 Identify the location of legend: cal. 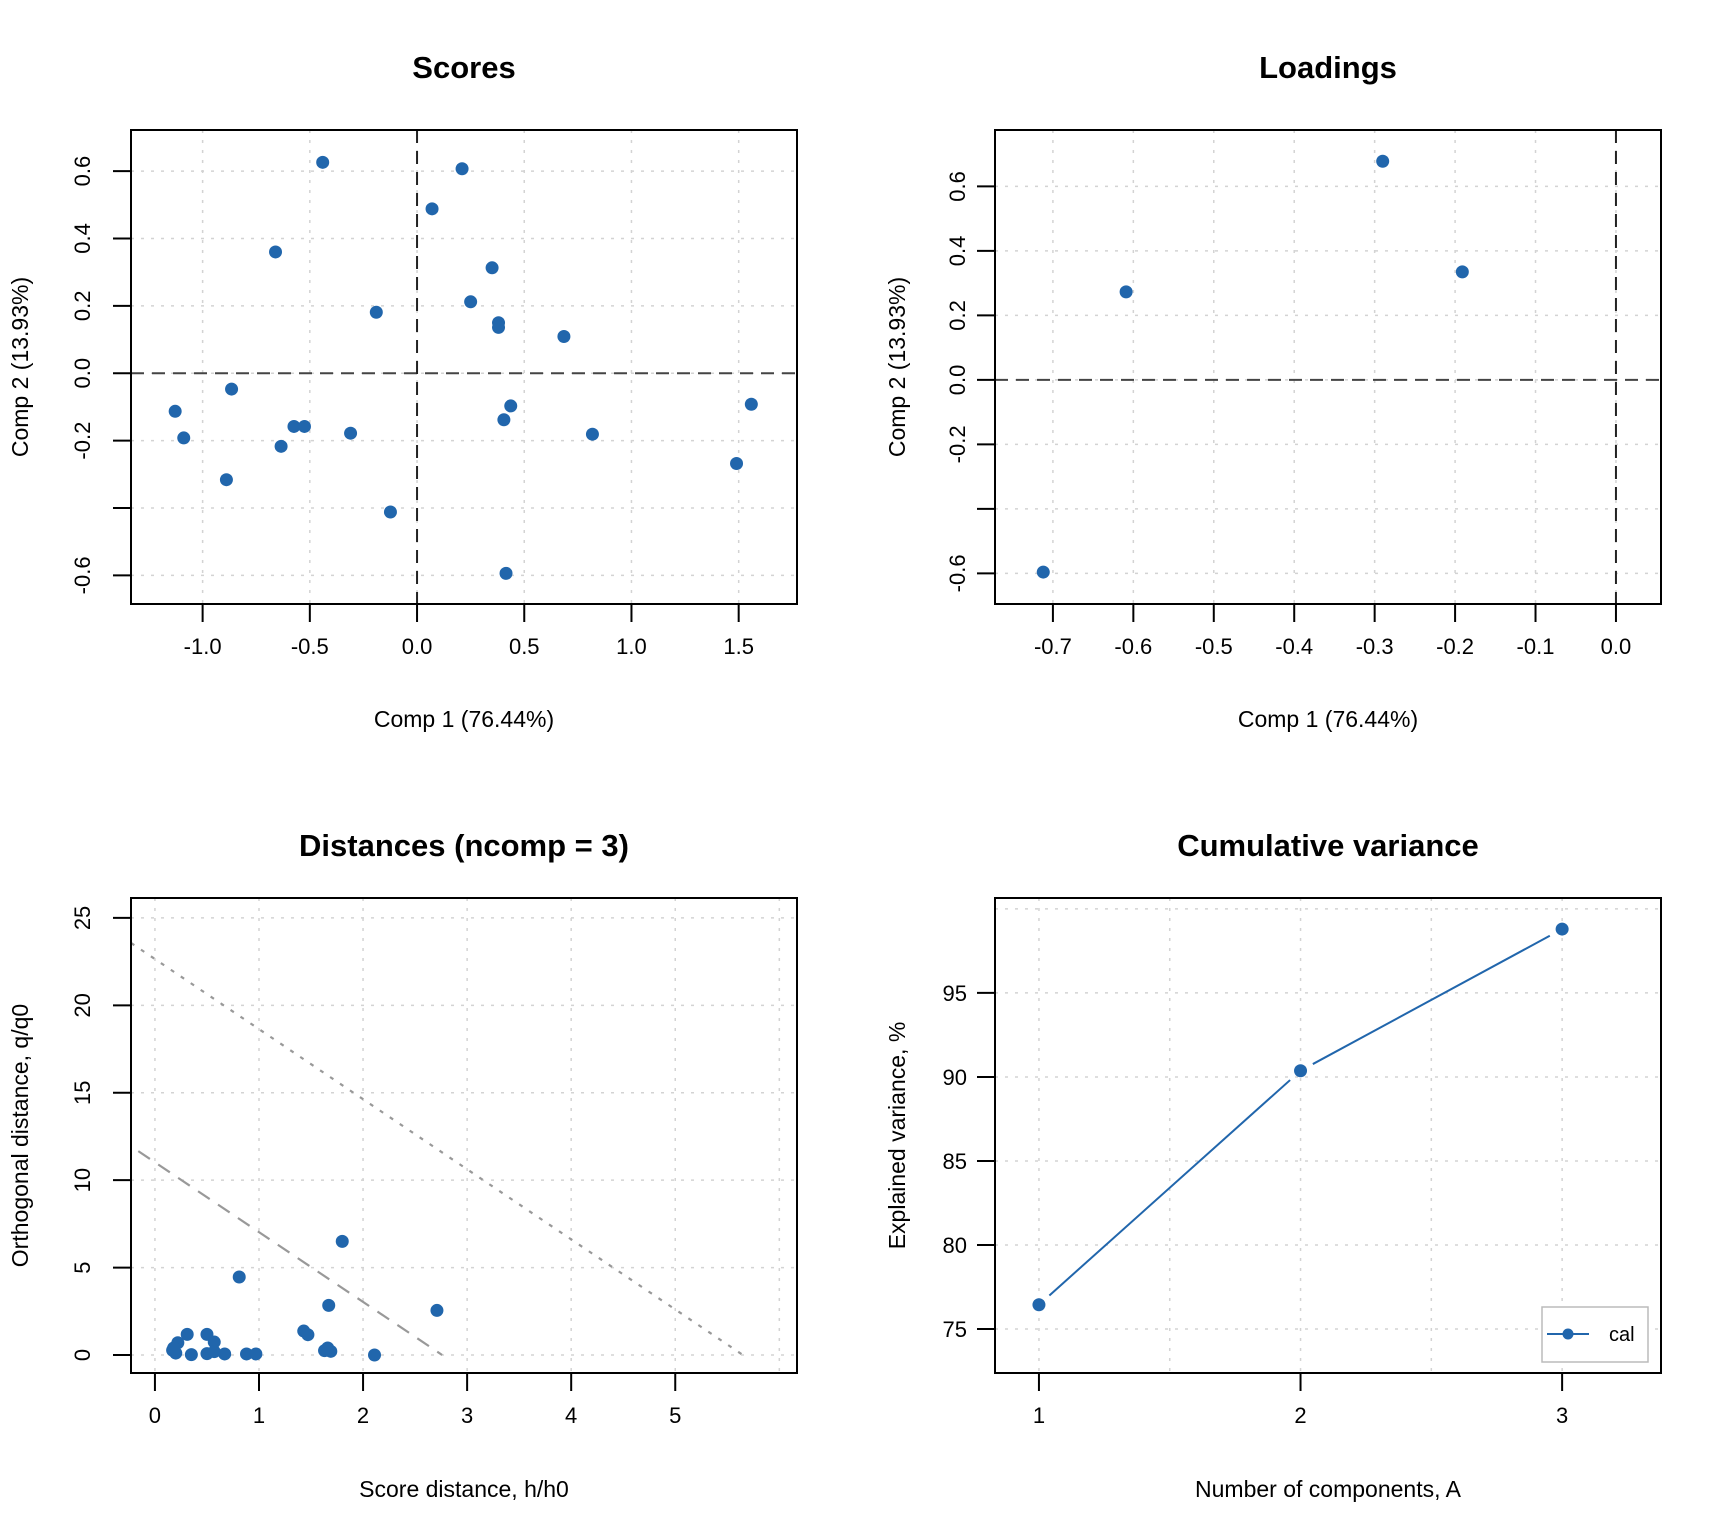
(1595, 1334).